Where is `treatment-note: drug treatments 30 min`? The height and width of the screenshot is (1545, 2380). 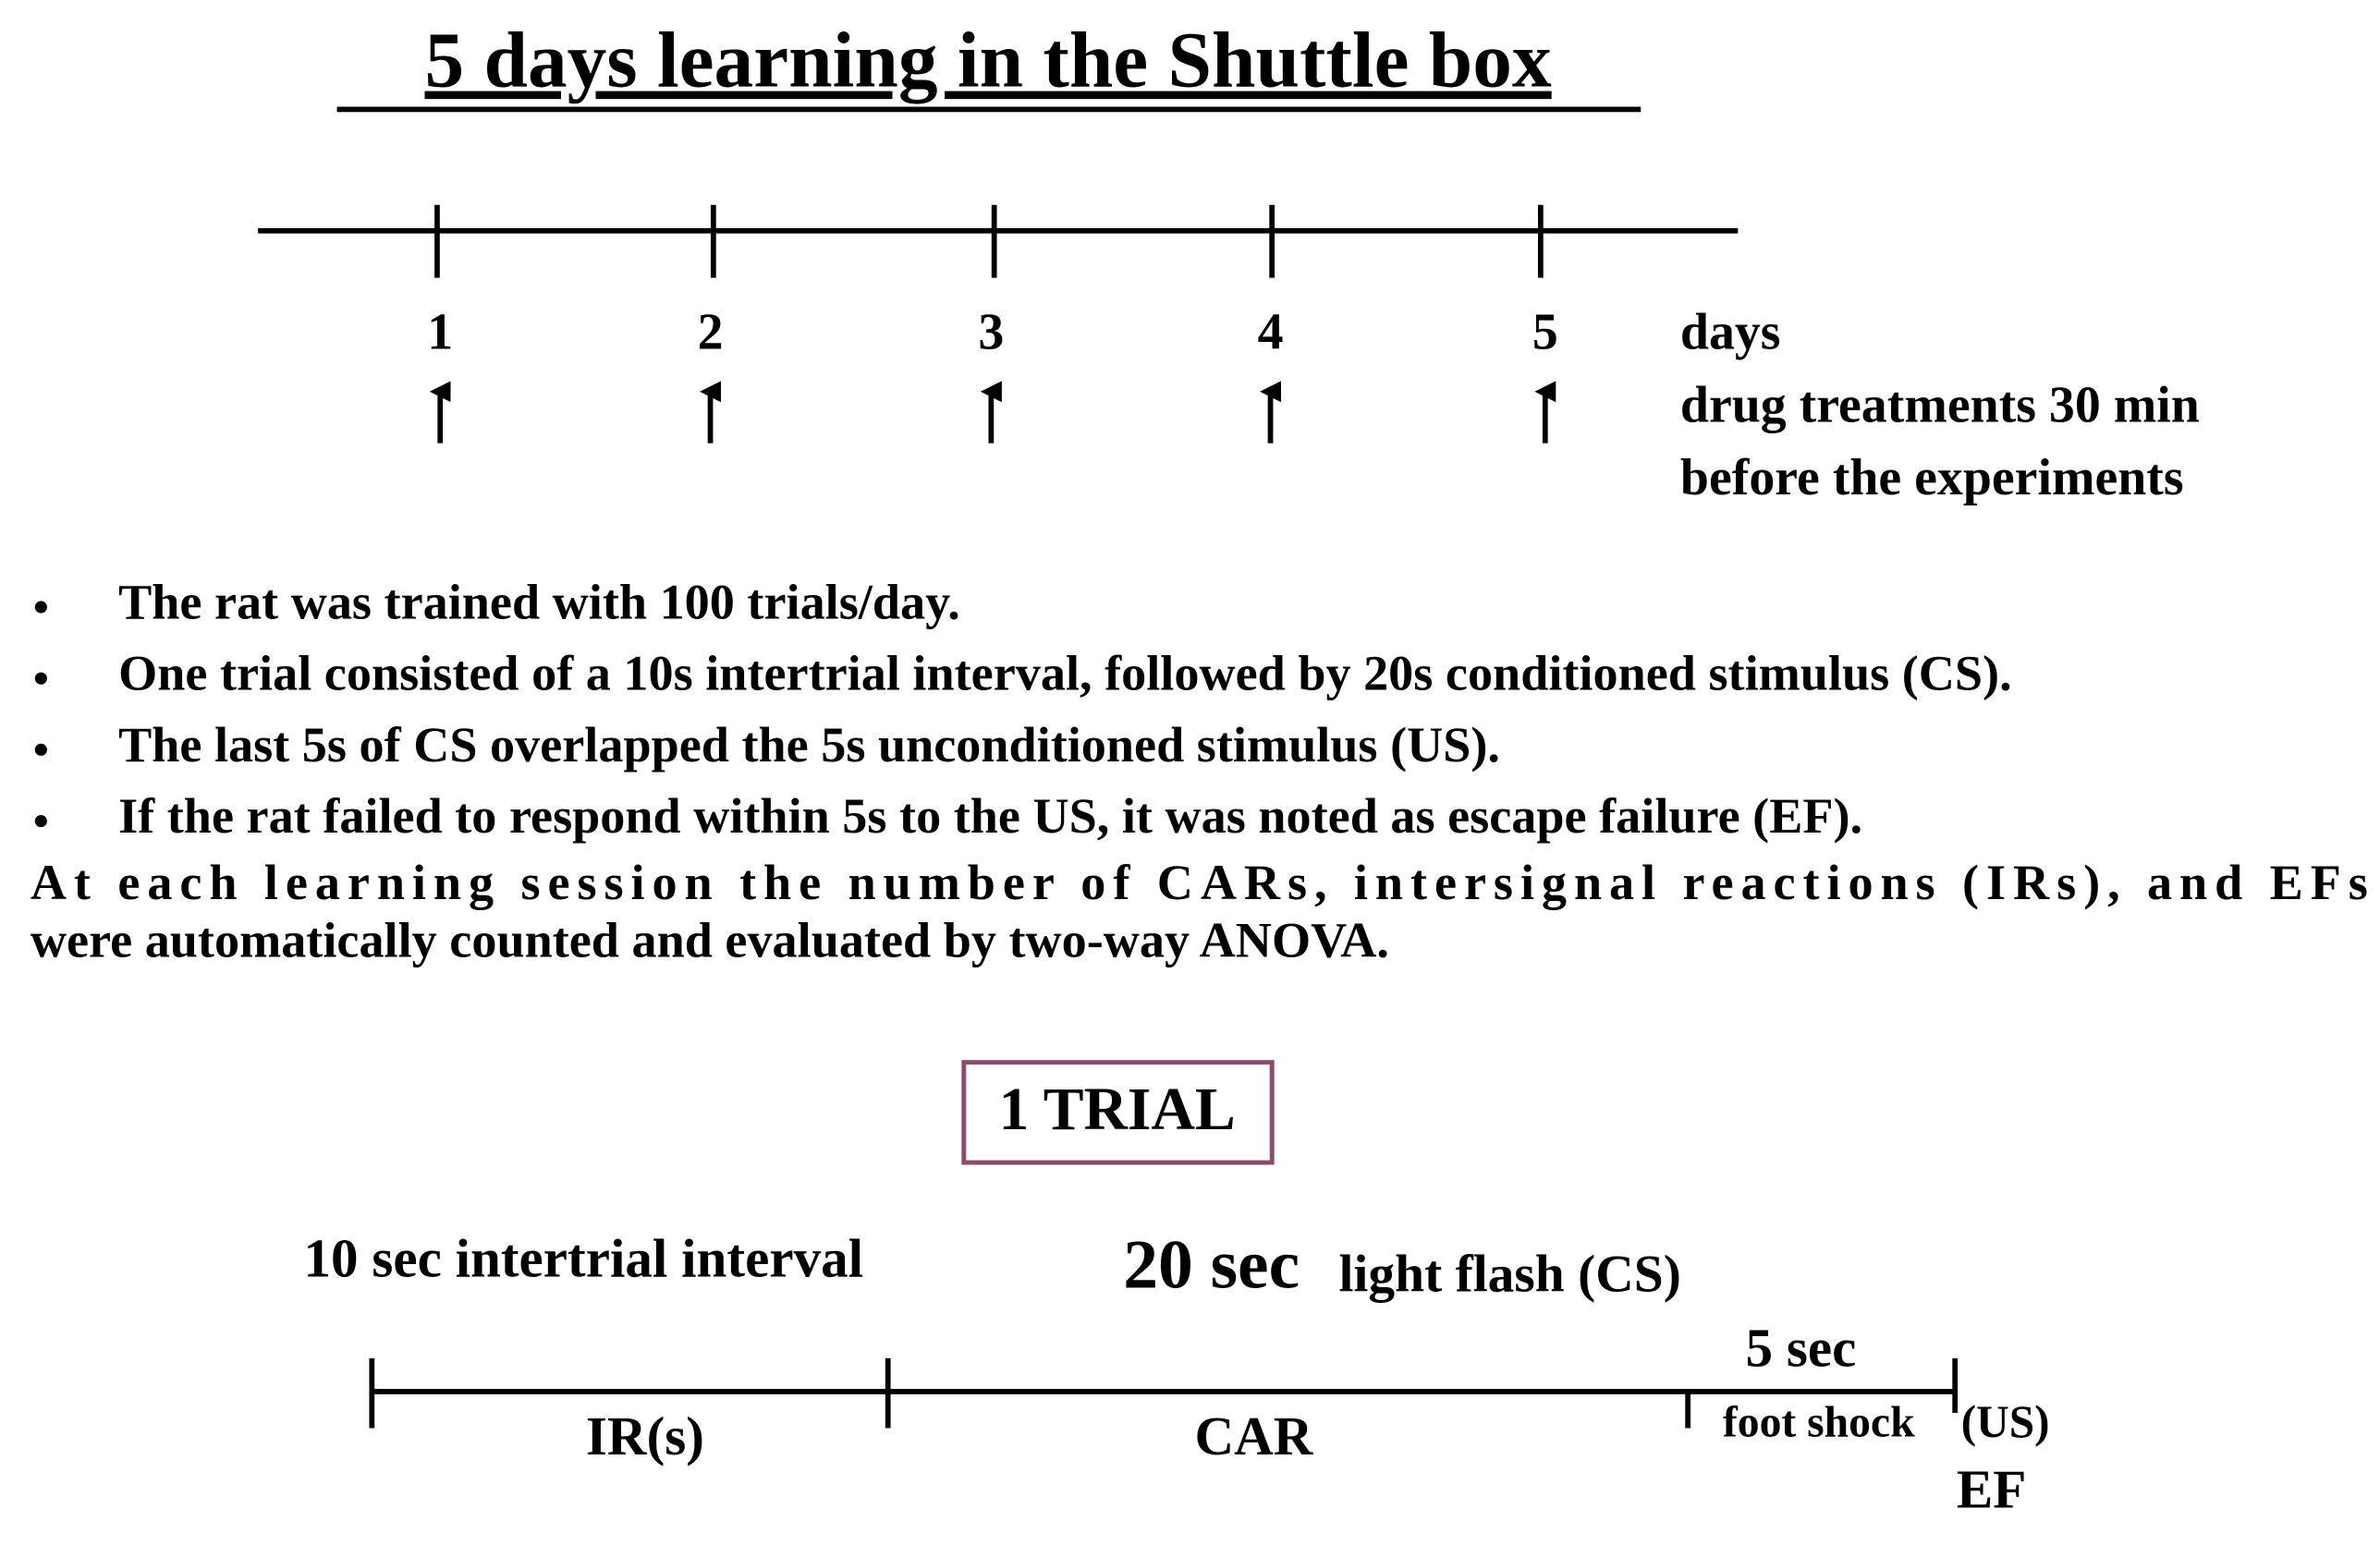
treatment-note: drug treatments 30 min is located at coordinates (1940, 404).